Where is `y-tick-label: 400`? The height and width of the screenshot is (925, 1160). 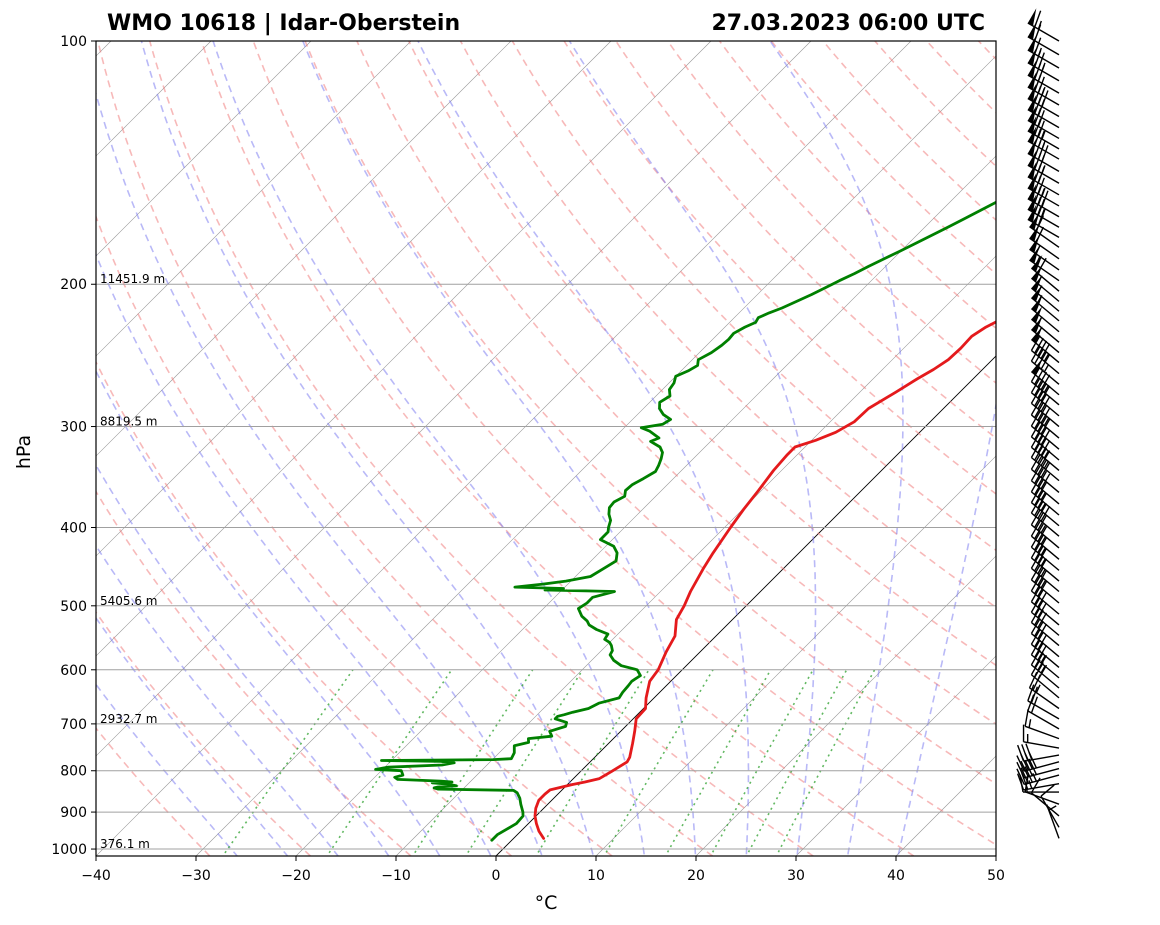
y-tick-label: 400 is located at coordinates (73, 528).